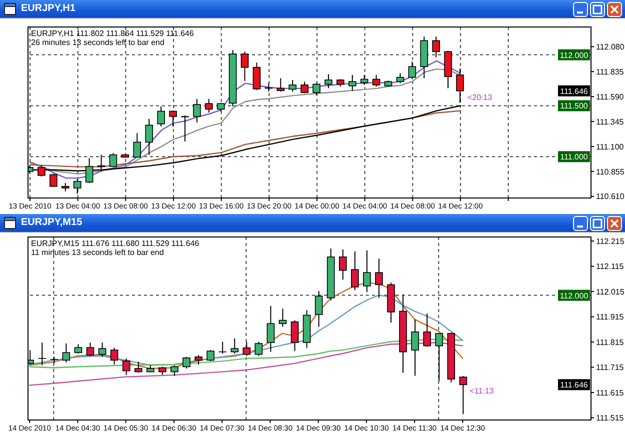 The width and height of the screenshot is (625, 436). Describe the element at coordinates (482, 391) in the screenshot. I see `annotation: <11:13` at that location.